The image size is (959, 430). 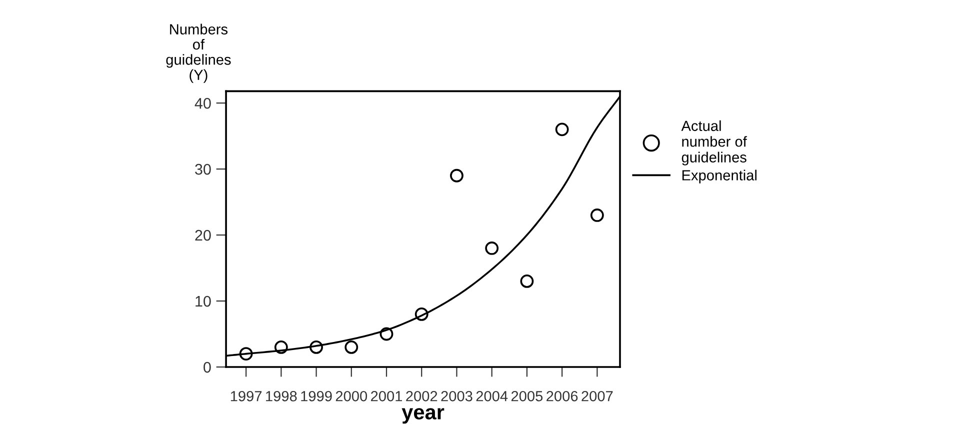 What do you see at coordinates (207, 367) in the screenshot?
I see `y-tick-label: 0` at bounding box center [207, 367].